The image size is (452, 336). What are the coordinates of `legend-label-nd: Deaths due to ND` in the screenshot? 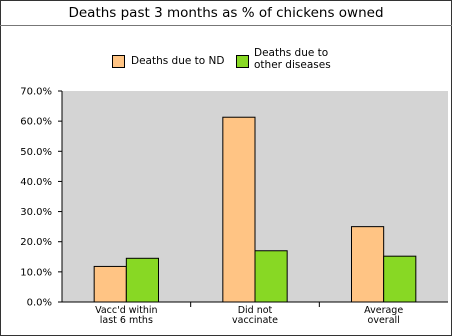 It's located at (178, 61).